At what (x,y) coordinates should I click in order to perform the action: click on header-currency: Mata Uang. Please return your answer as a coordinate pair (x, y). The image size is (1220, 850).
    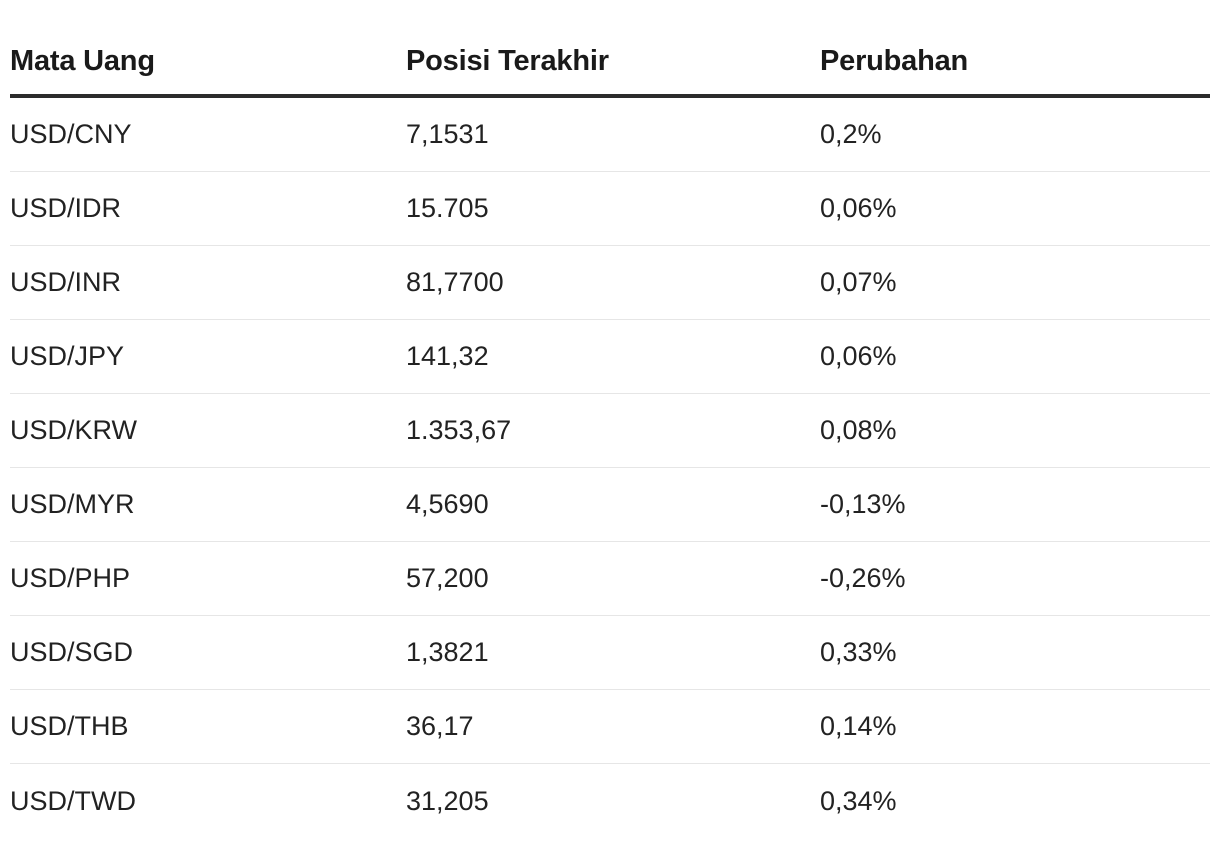
    Looking at the image, I should click on (82, 60).